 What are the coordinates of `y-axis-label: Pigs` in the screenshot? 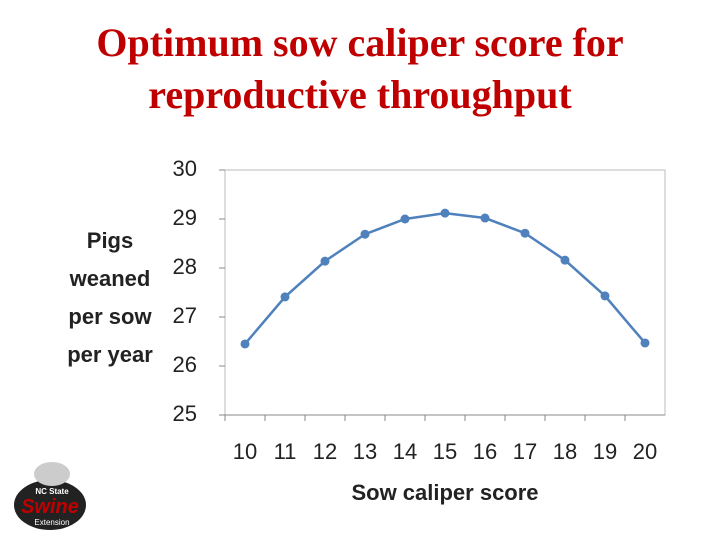 It's located at (110, 240).